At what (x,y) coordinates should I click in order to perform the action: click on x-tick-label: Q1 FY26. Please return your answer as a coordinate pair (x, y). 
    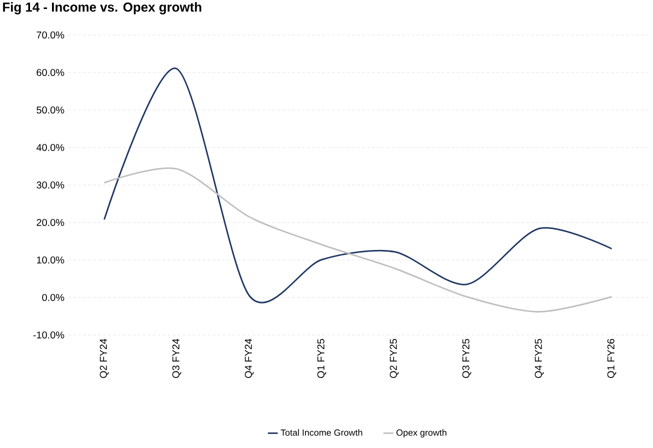
    Looking at the image, I should click on (611, 358).